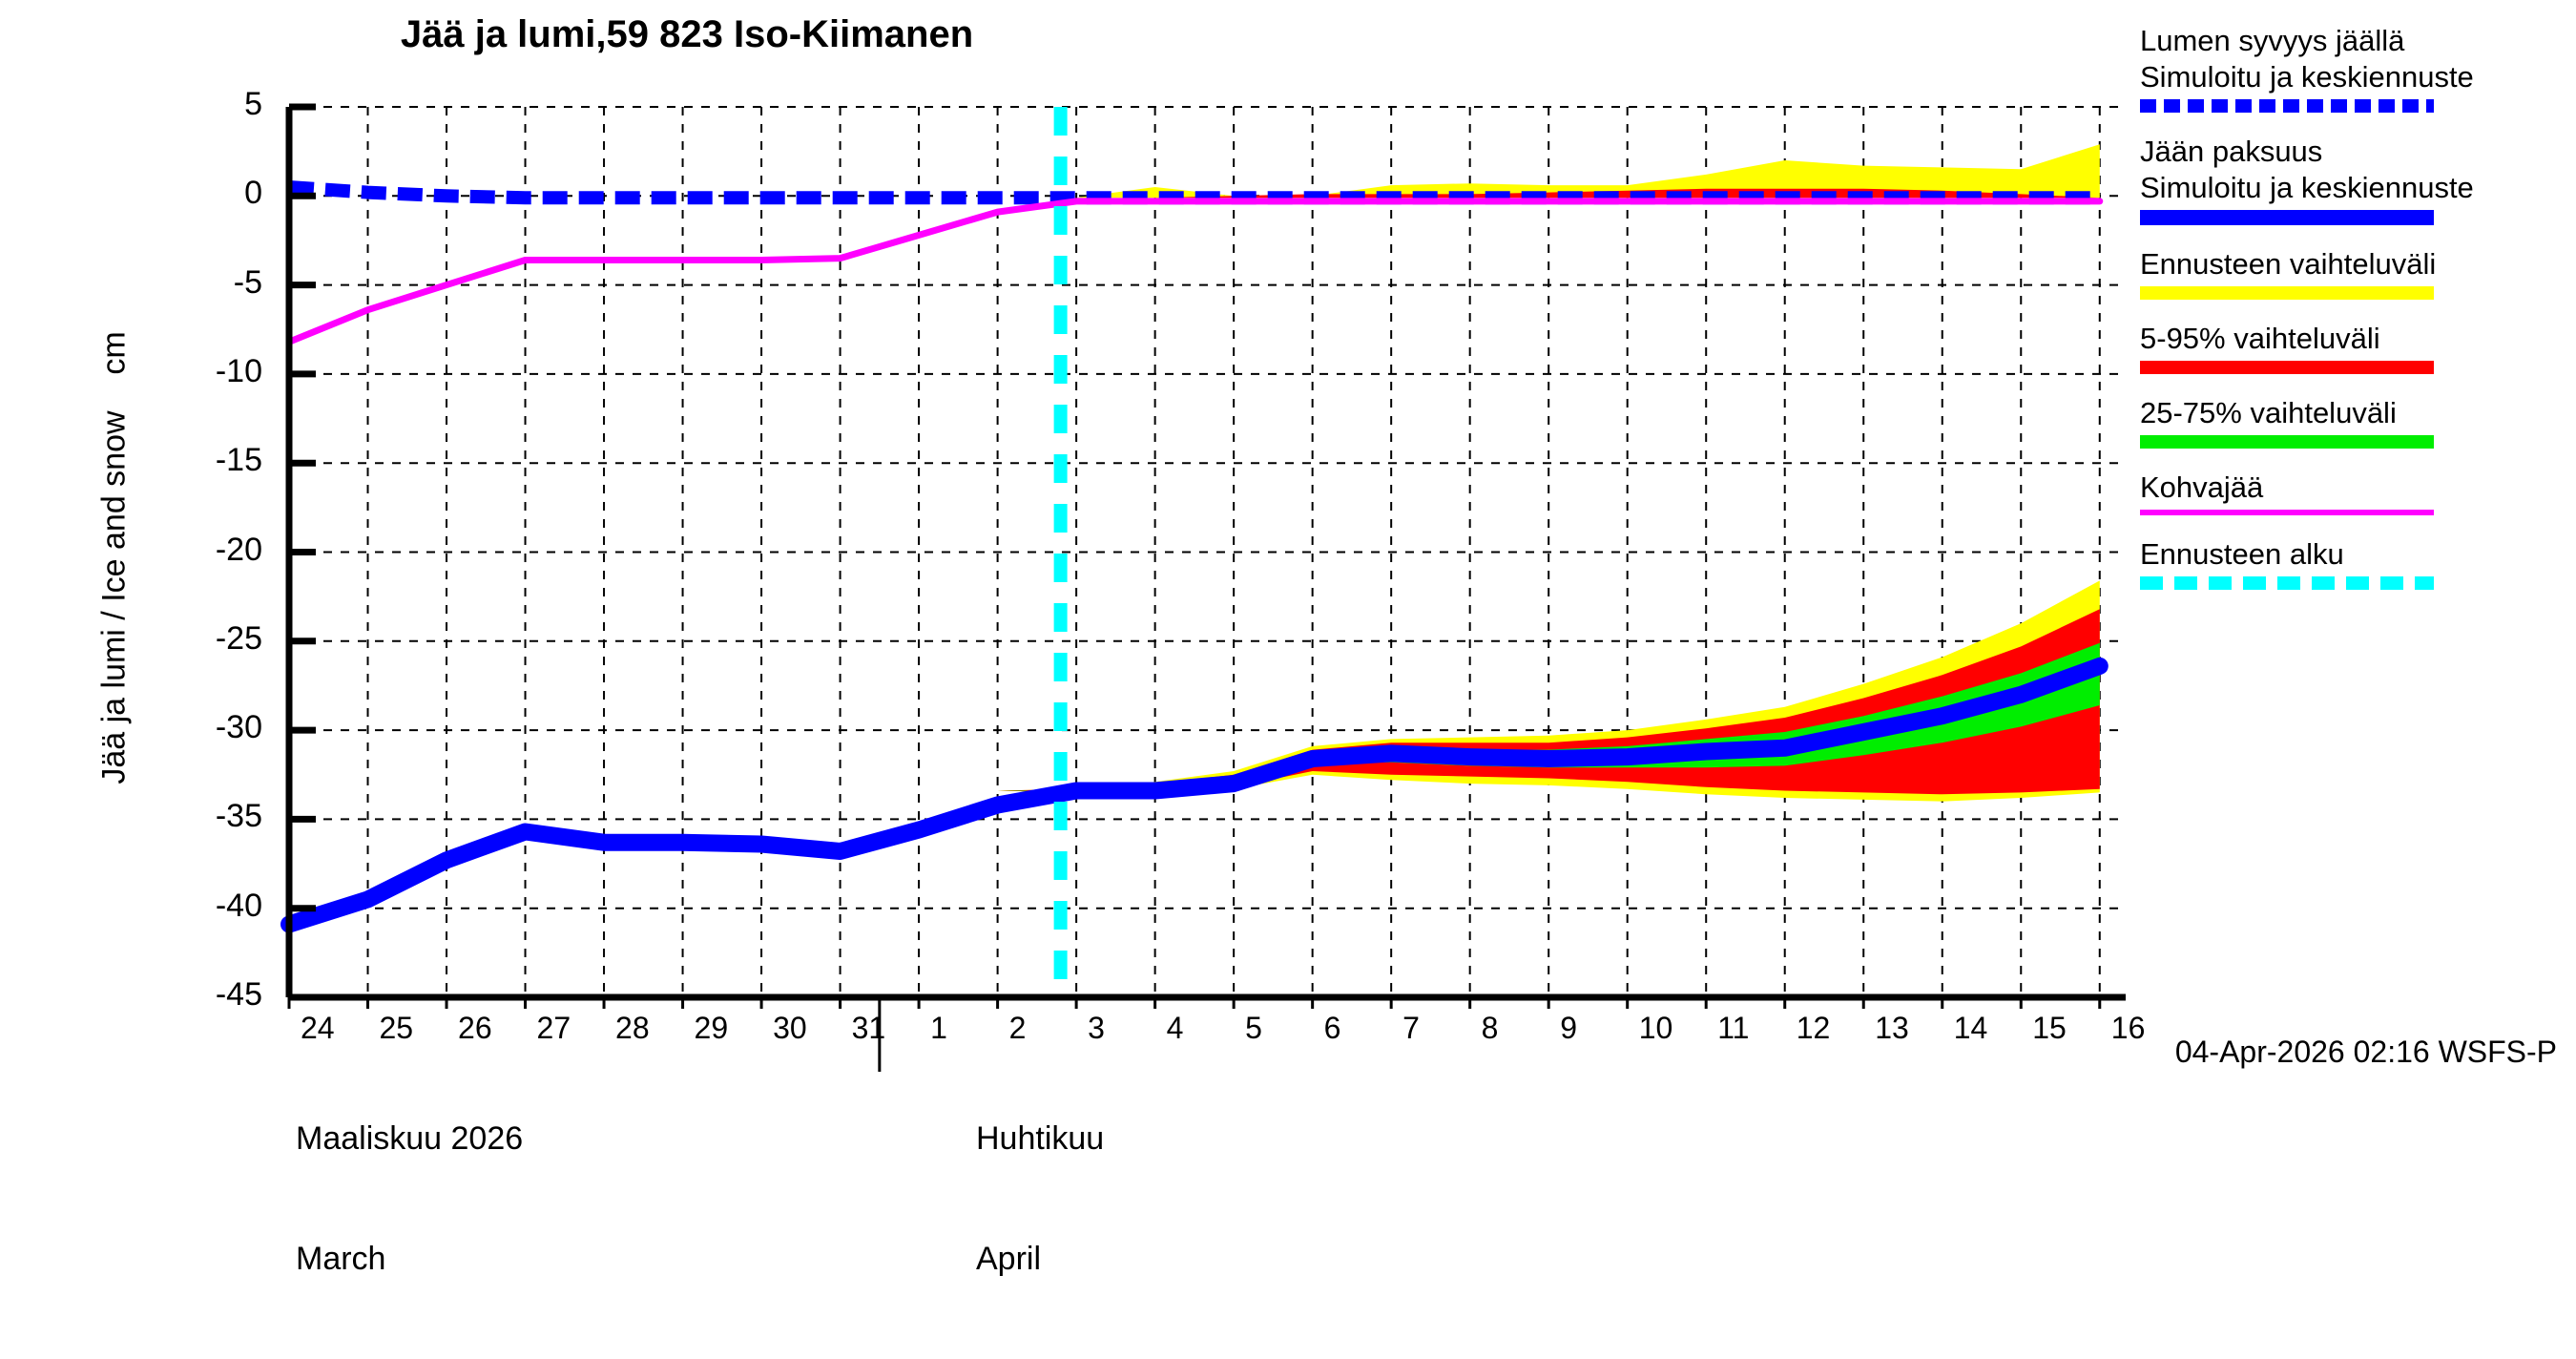  What do you see at coordinates (2231, 152) in the screenshot?
I see `legend-item-title: Jään paksuus` at bounding box center [2231, 152].